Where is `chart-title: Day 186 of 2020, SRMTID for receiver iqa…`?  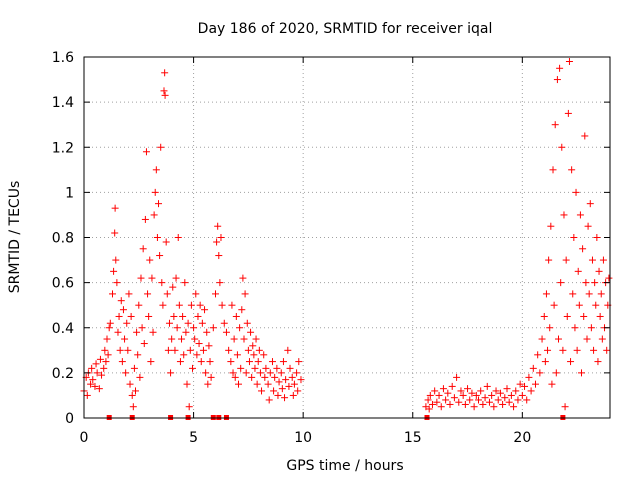
chart-title: Day 186 of 2020, SRMTID for receiver iqa… is located at coordinates (345, 29).